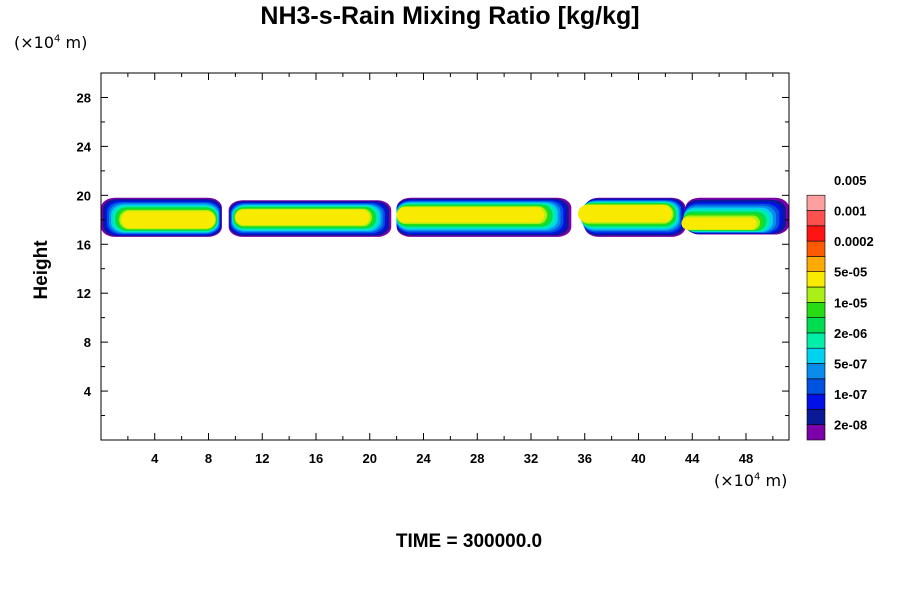  What do you see at coordinates (850, 211) in the screenshot?
I see `colorbar-label: 0.001` at bounding box center [850, 211].